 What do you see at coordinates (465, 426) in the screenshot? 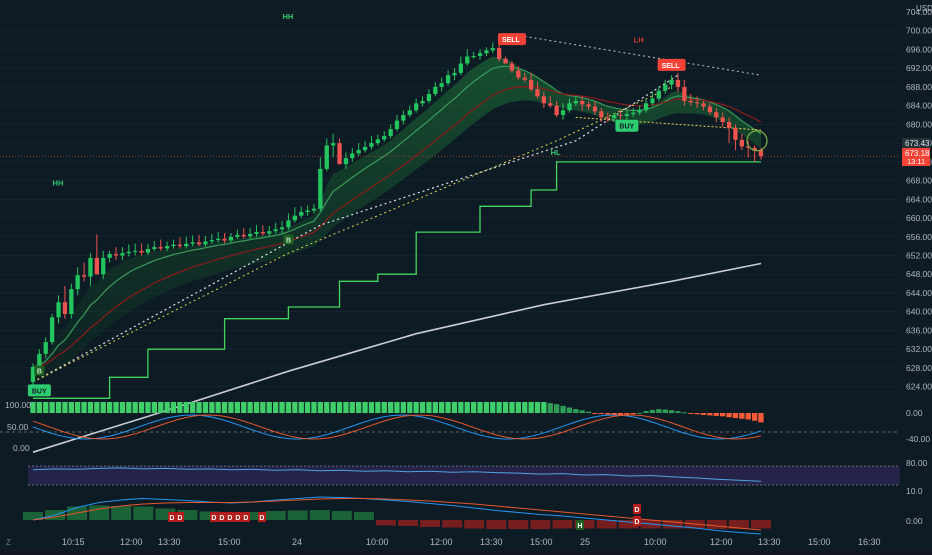
I see `histogram-panel: 100.00 50.00 0.00 0.00 -40.00` at bounding box center [465, 426].